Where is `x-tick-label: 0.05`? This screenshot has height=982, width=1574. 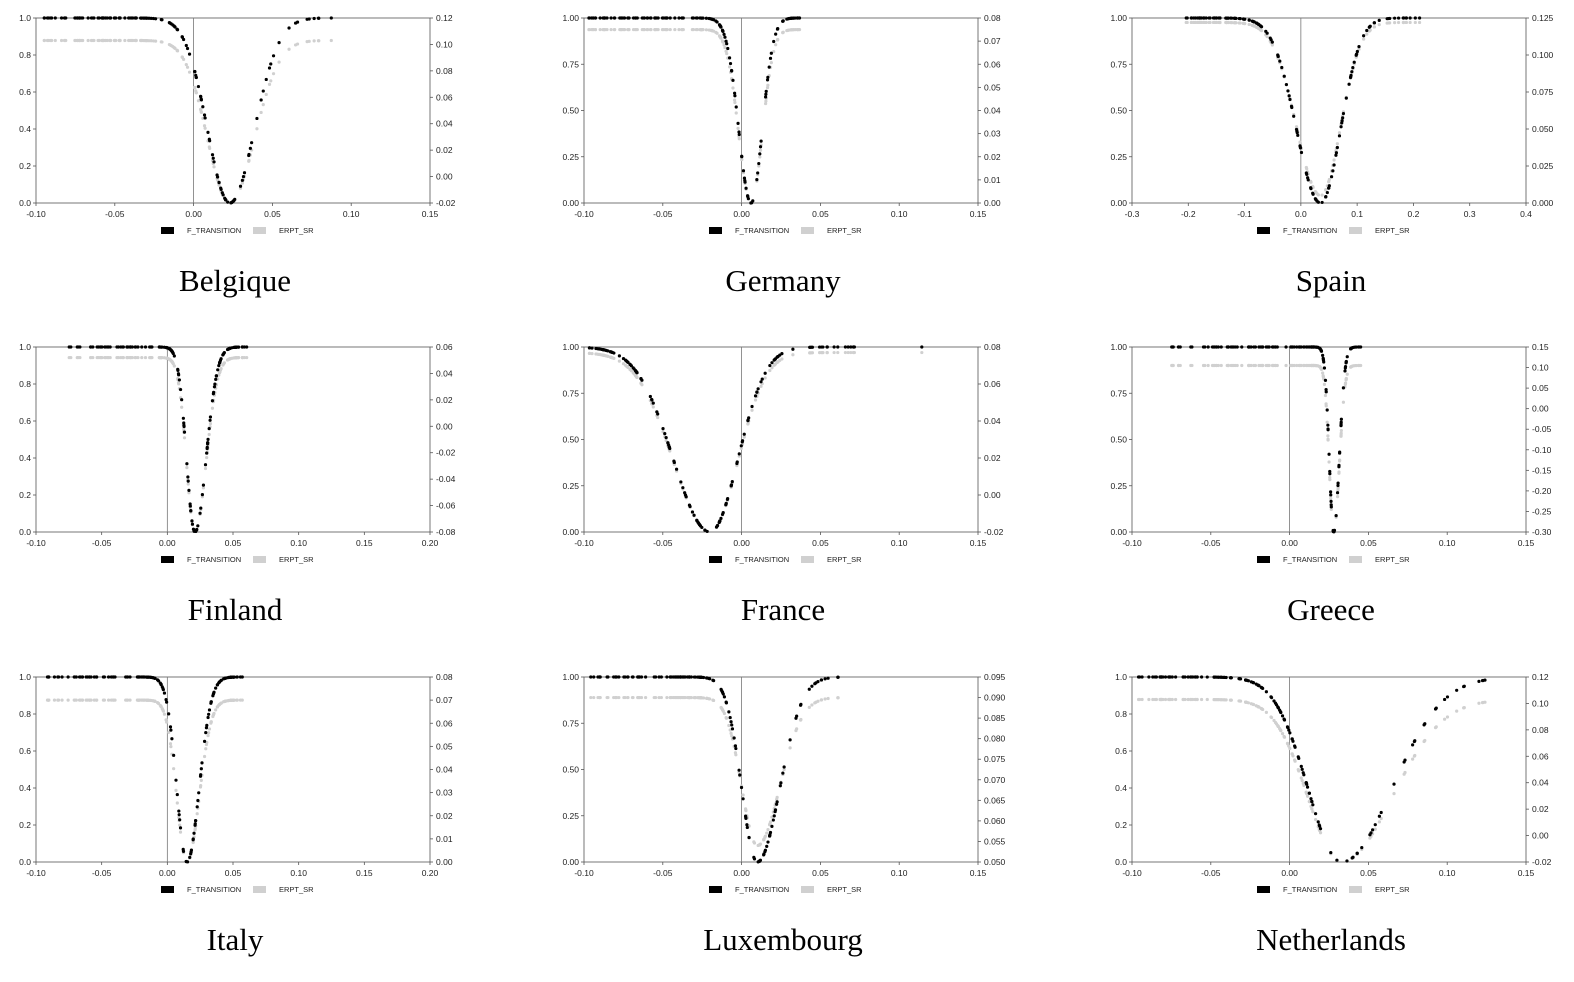 x-tick-label: 0.05 is located at coordinates (233, 543).